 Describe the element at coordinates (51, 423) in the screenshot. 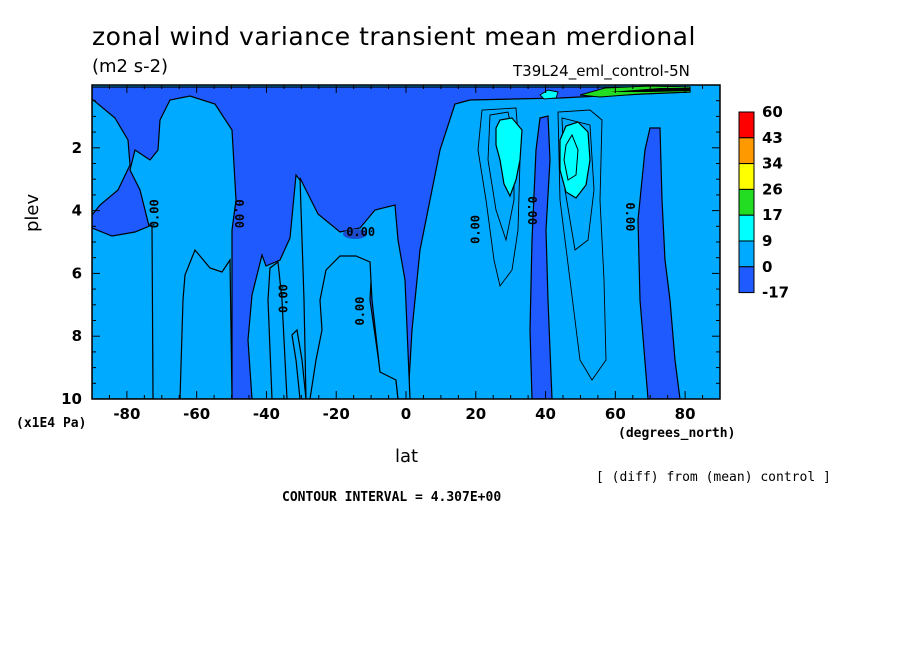

I see `y-axis-units: (x1E4 Pa)` at that location.